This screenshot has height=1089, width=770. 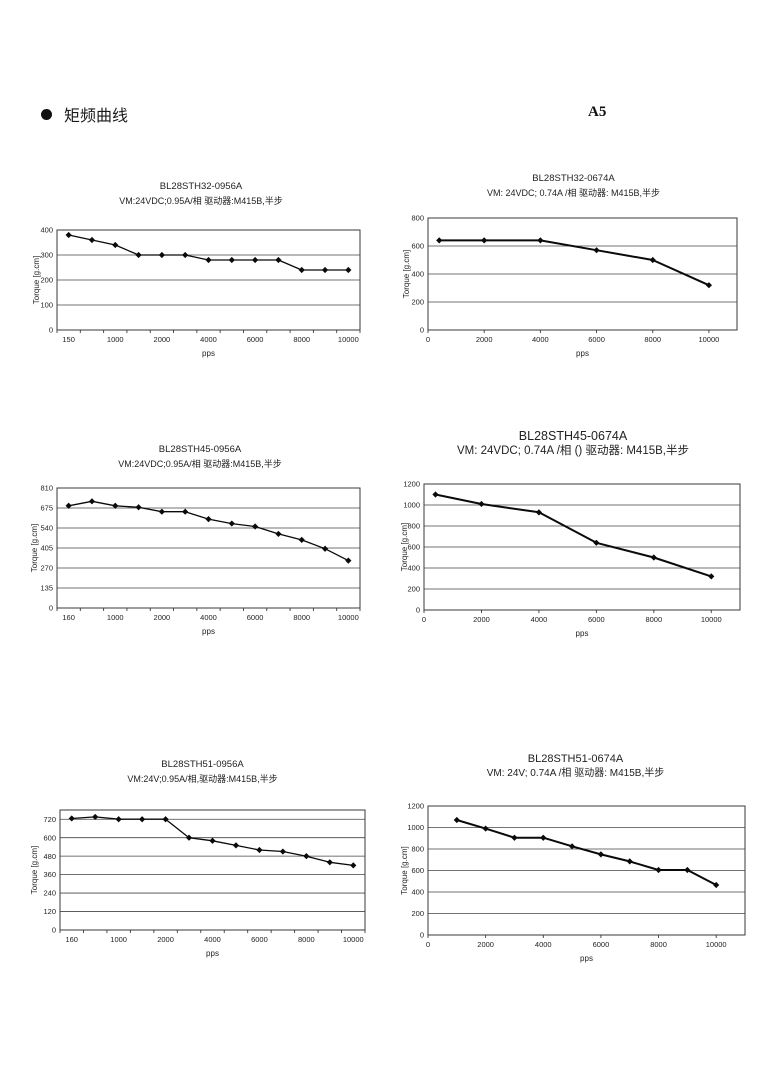 What do you see at coordinates (202, 764) in the screenshot?
I see `chart-title: BL28STH51-0956A` at bounding box center [202, 764].